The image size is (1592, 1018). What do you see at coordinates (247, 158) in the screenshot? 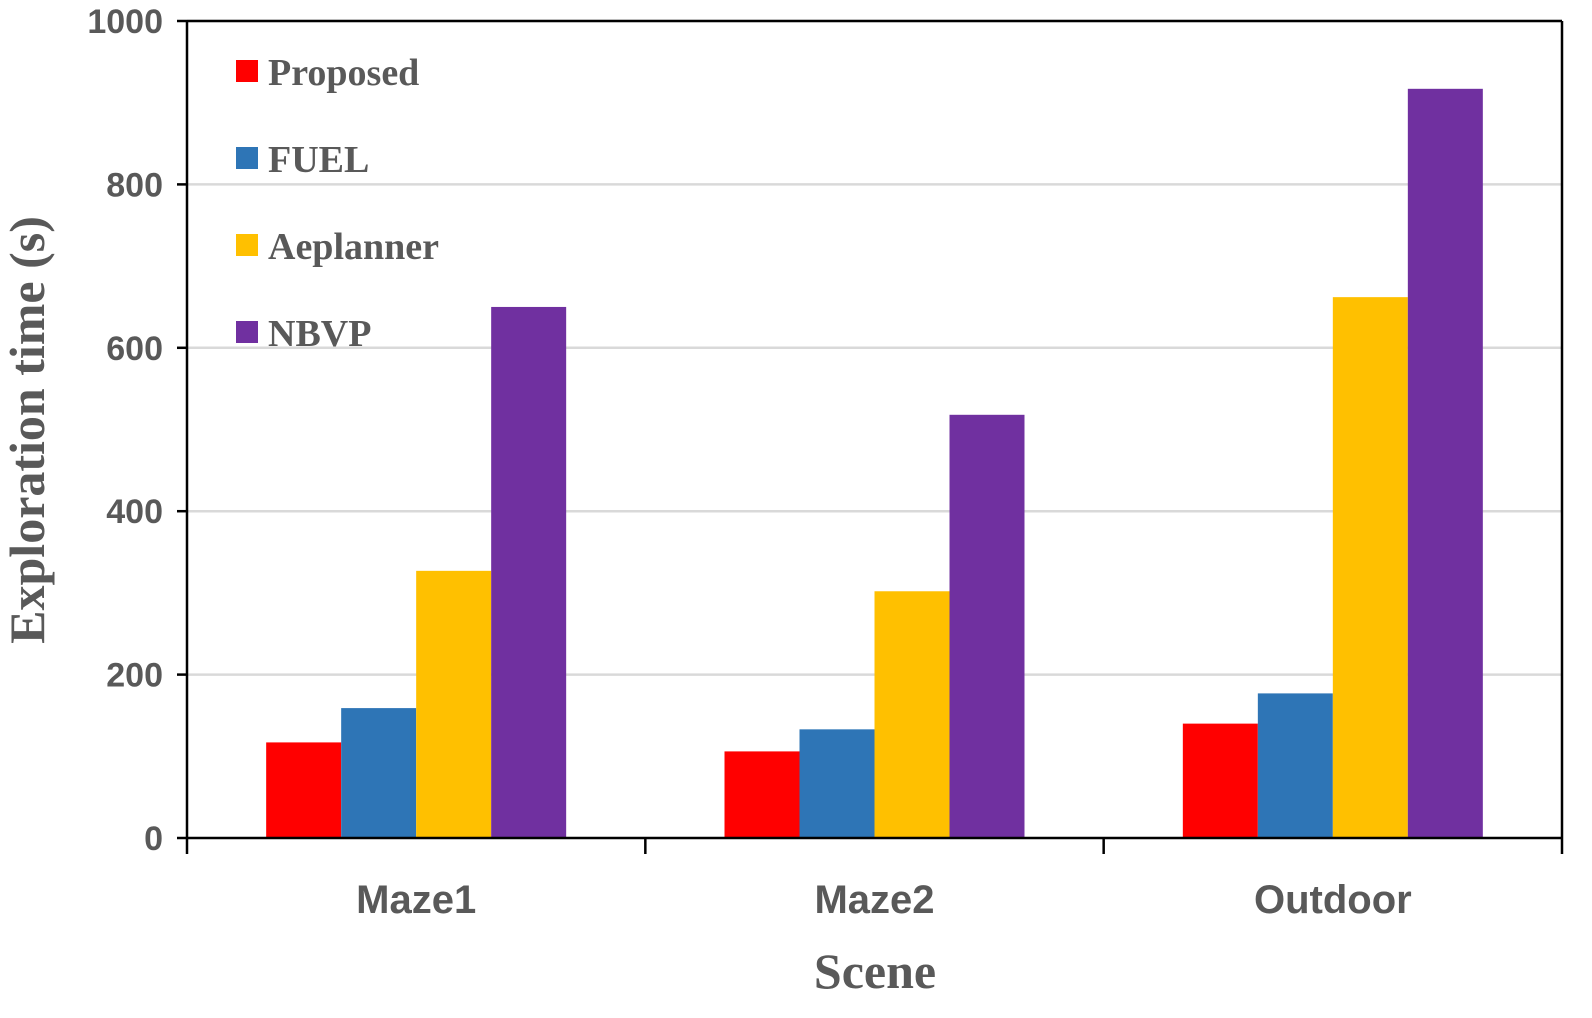
I see `legend-swatch-fuel` at bounding box center [247, 158].